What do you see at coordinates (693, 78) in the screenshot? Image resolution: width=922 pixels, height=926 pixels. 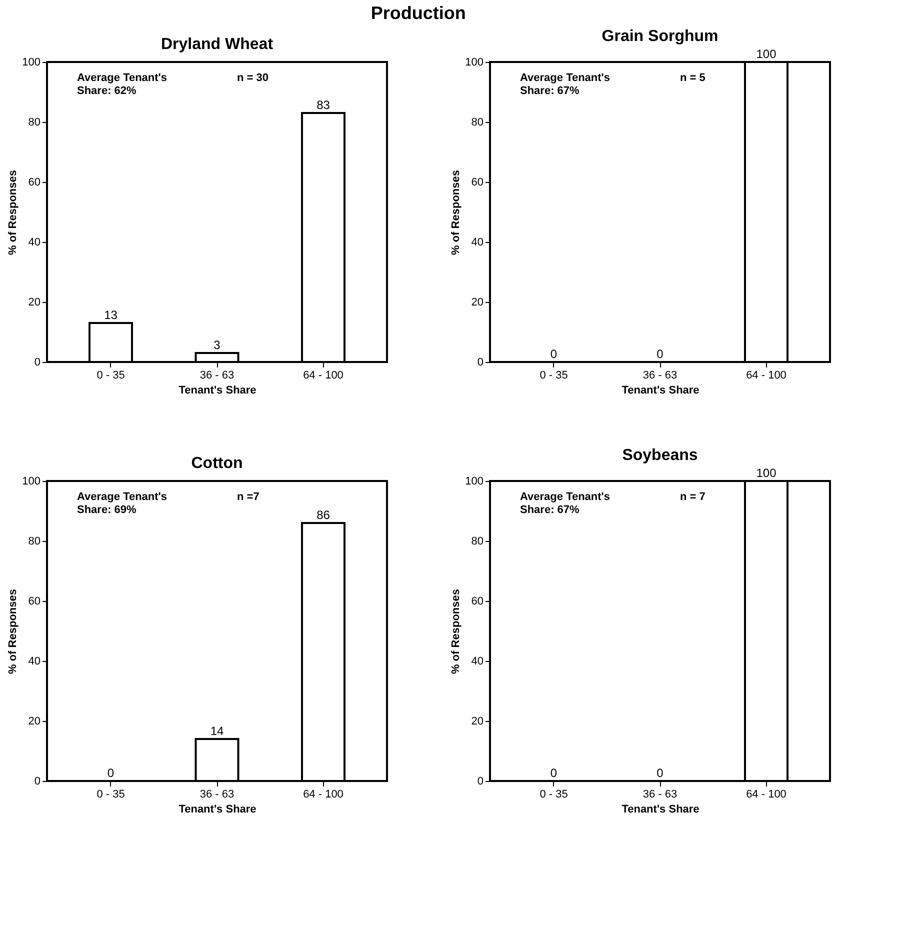 I see `annotation: n = 5` at bounding box center [693, 78].